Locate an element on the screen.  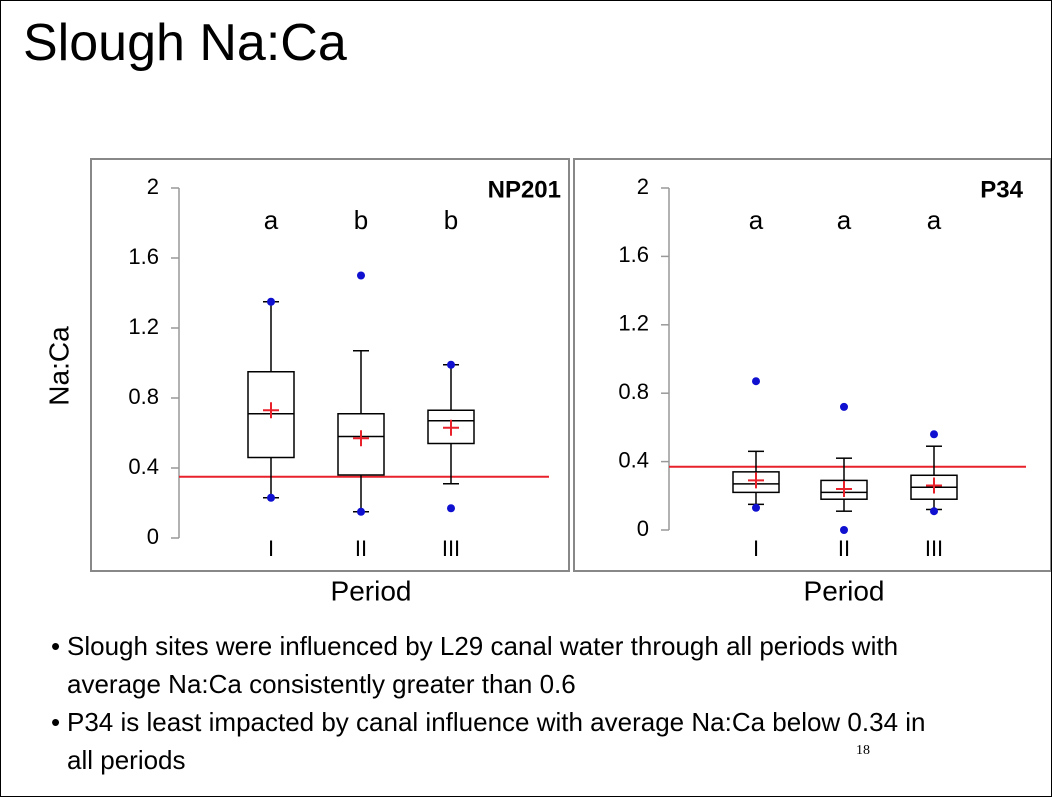
box is located at coordinates (361, 444).